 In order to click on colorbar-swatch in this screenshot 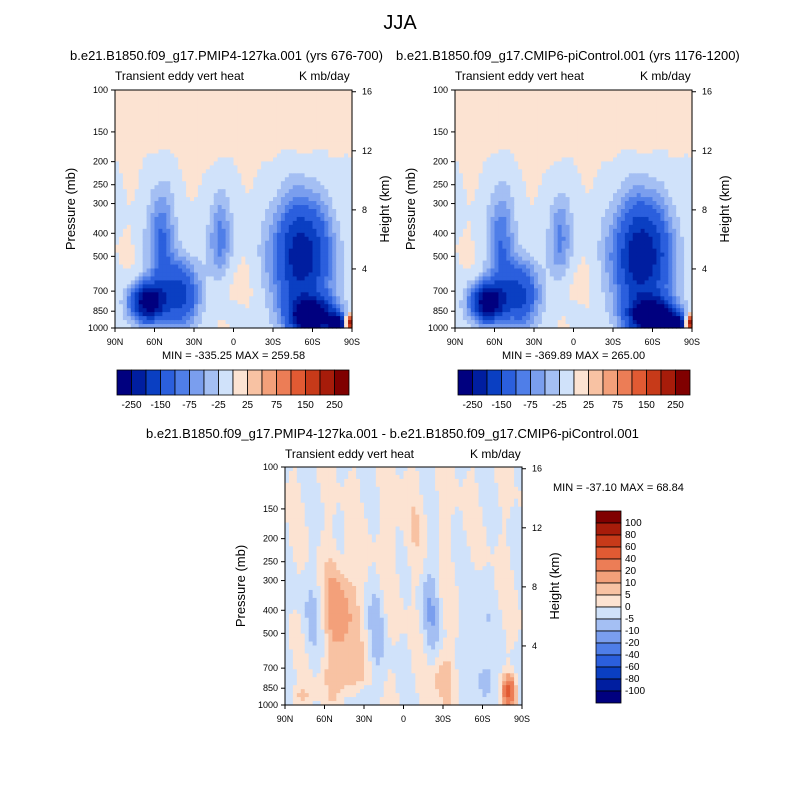, I will do `click(298, 382)`.